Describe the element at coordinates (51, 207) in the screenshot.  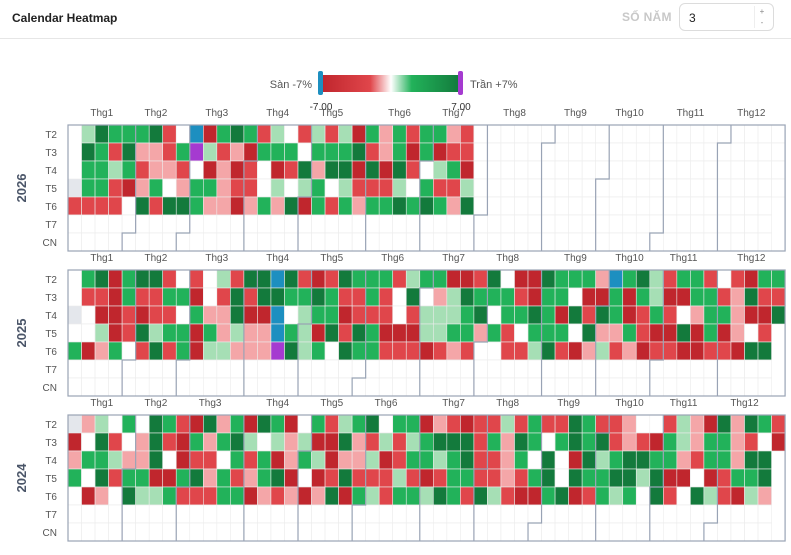
I see `day-label-T6: T6` at that location.